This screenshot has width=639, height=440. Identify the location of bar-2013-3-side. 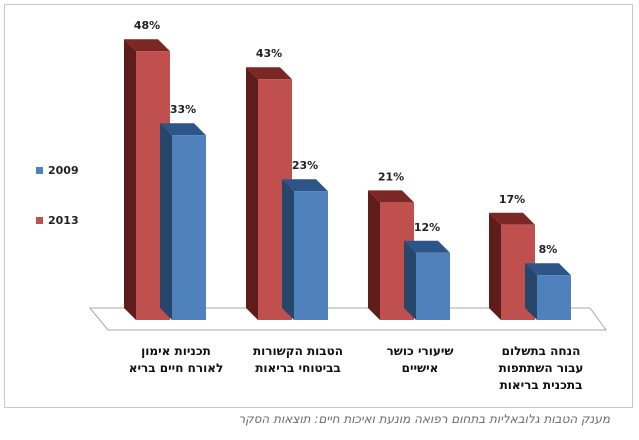
(495, 266).